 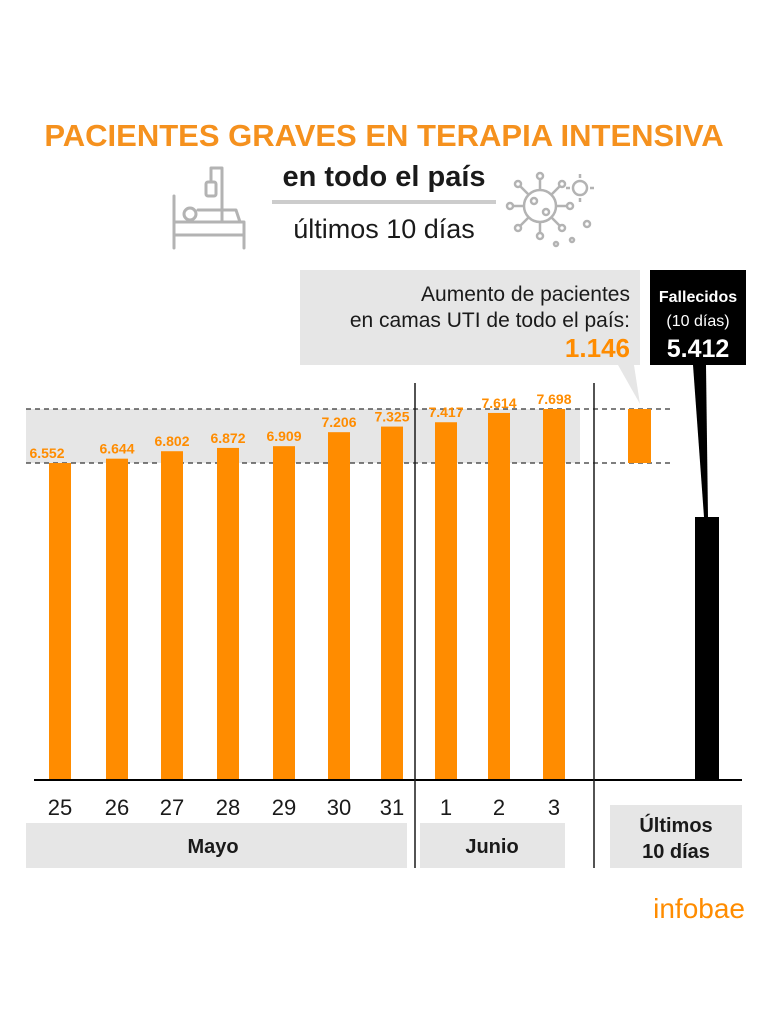 I want to click on virus-icon, so click(x=549, y=209).